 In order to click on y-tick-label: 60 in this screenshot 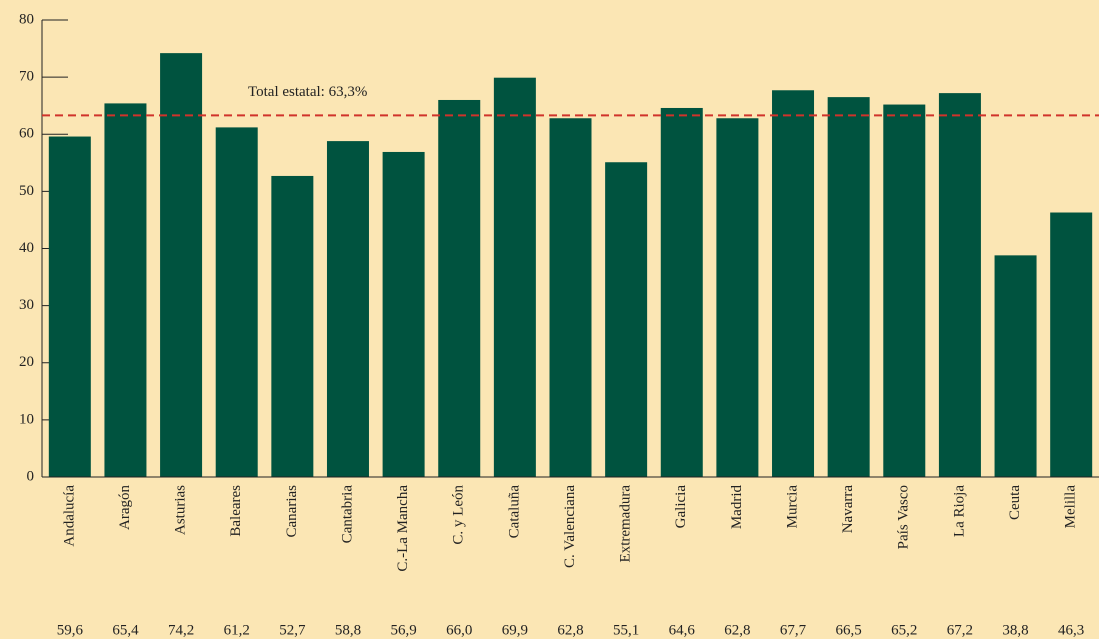, I will do `click(26, 134)`.